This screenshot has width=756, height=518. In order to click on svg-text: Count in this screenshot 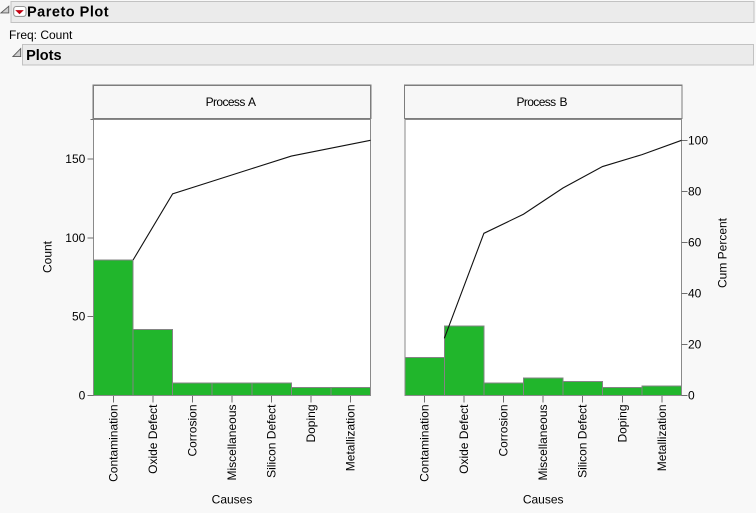, I will do `click(48, 256)`.